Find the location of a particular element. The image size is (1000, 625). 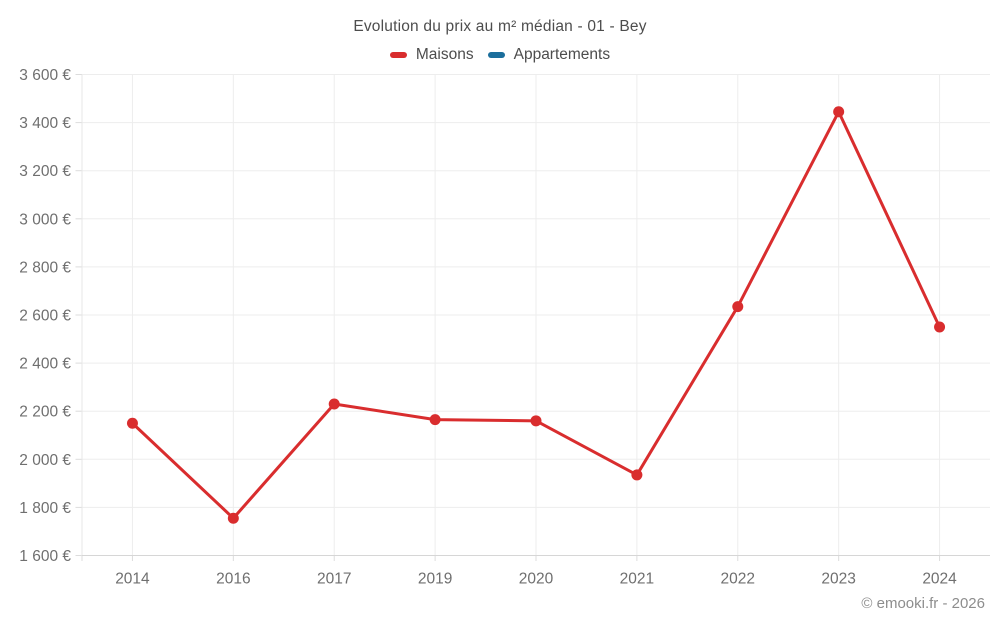

legend-item-maisons: Maisons is located at coordinates (431, 55).